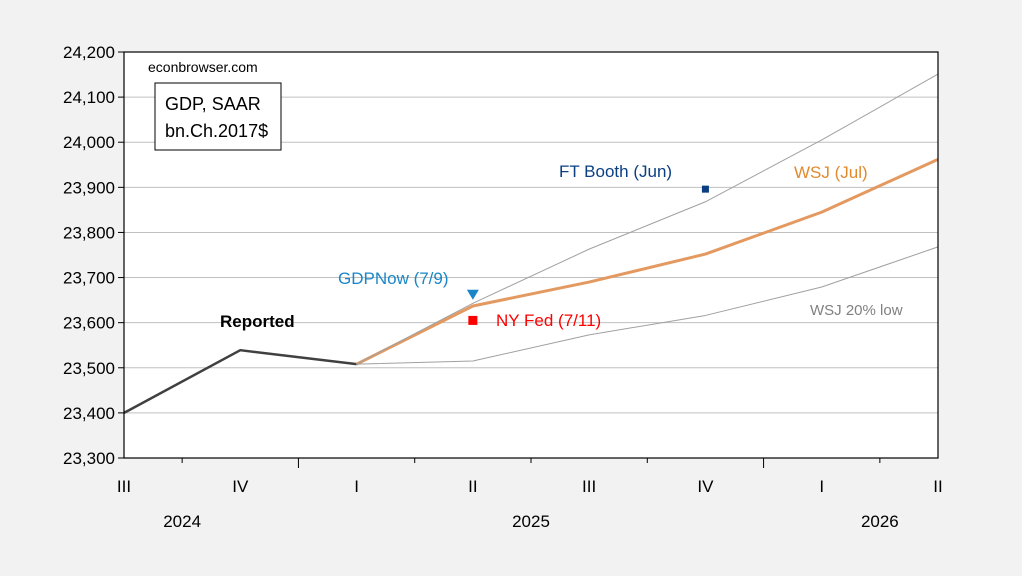  What do you see at coordinates (89, 323) in the screenshot?
I see `y-tick-label: 23,600` at bounding box center [89, 323].